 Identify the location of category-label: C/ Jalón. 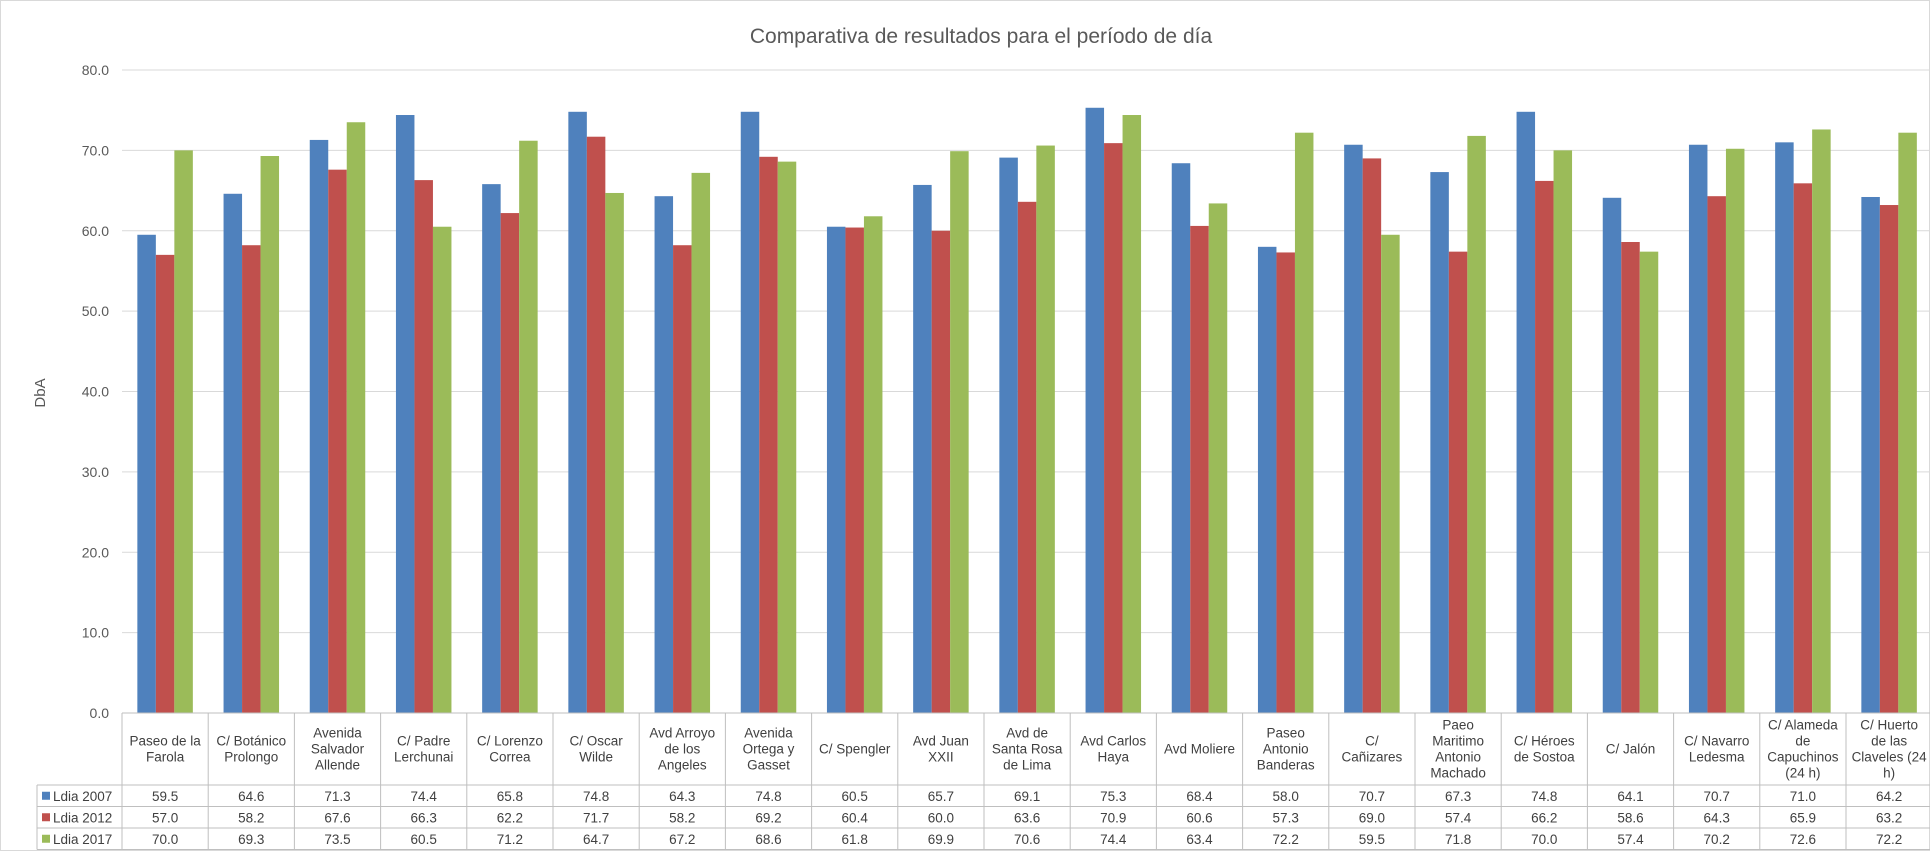
(1631, 749).